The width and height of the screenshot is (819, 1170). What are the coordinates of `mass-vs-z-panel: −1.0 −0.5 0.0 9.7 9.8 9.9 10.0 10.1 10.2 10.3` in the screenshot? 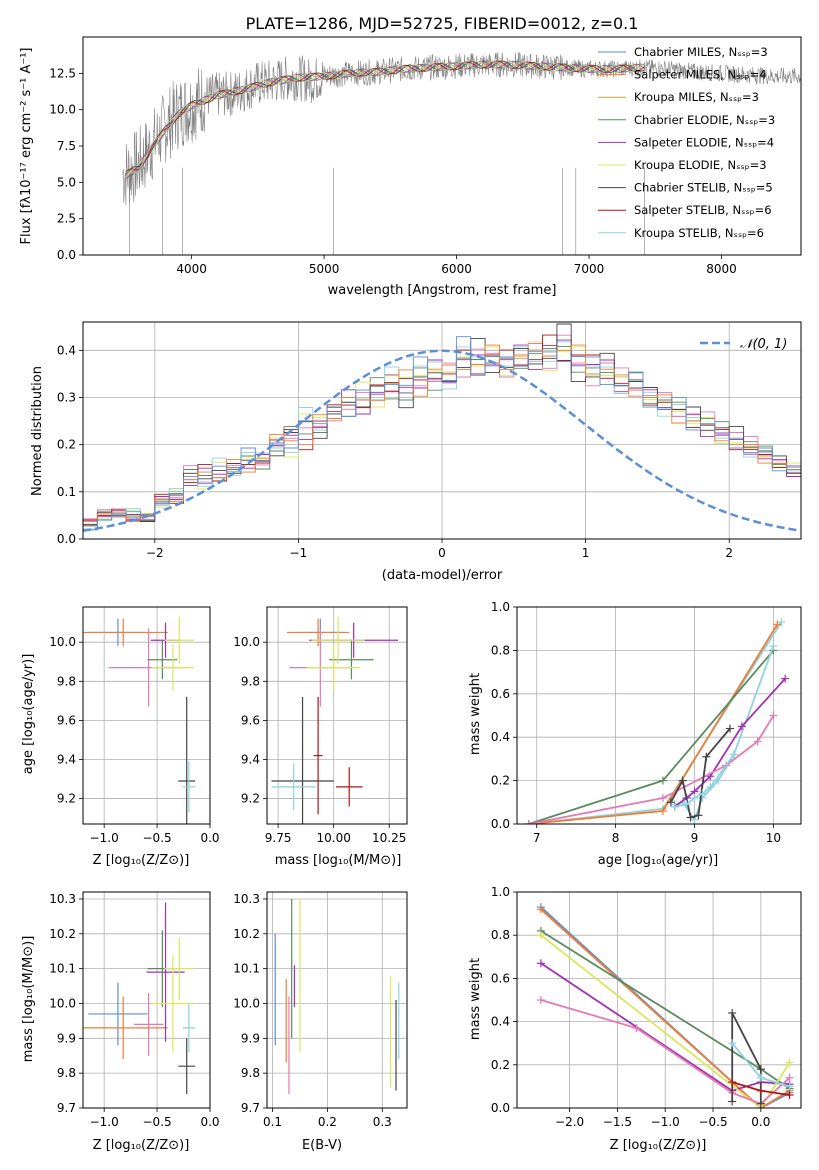 It's located at (134, 1010).